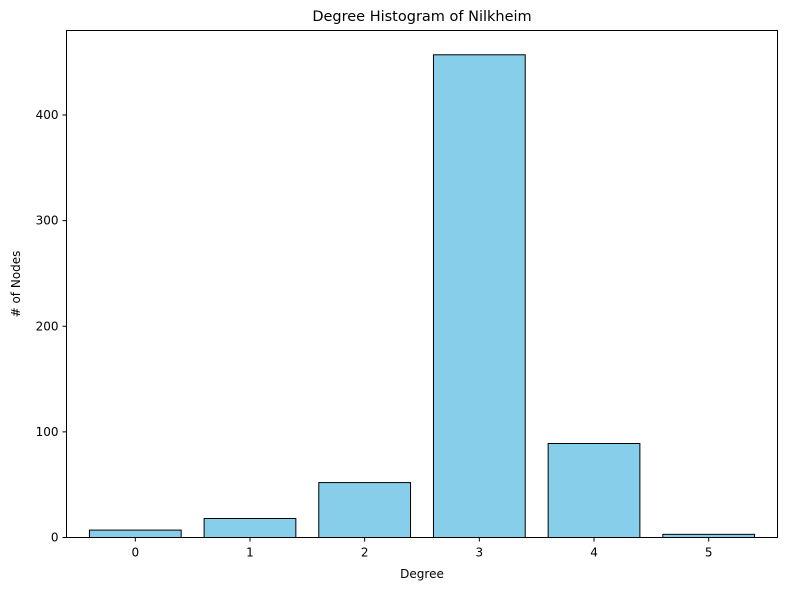 Image resolution: width=790 pixels, height=590 pixels. Describe the element at coordinates (47, 432) in the screenshot. I see `y-tick-label: 100` at that location.